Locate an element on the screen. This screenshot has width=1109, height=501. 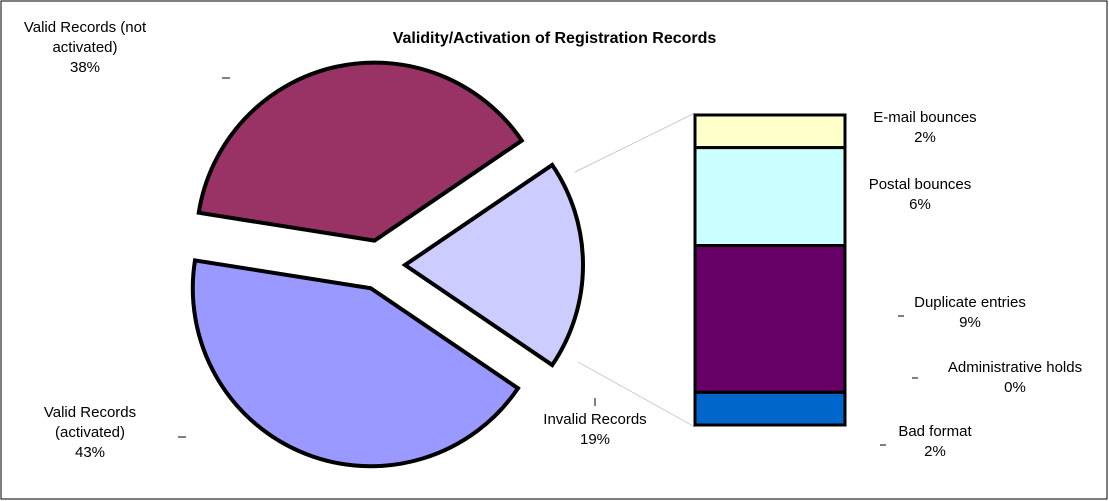
label-text: Postal bounces is located at coordinates (920, 184).